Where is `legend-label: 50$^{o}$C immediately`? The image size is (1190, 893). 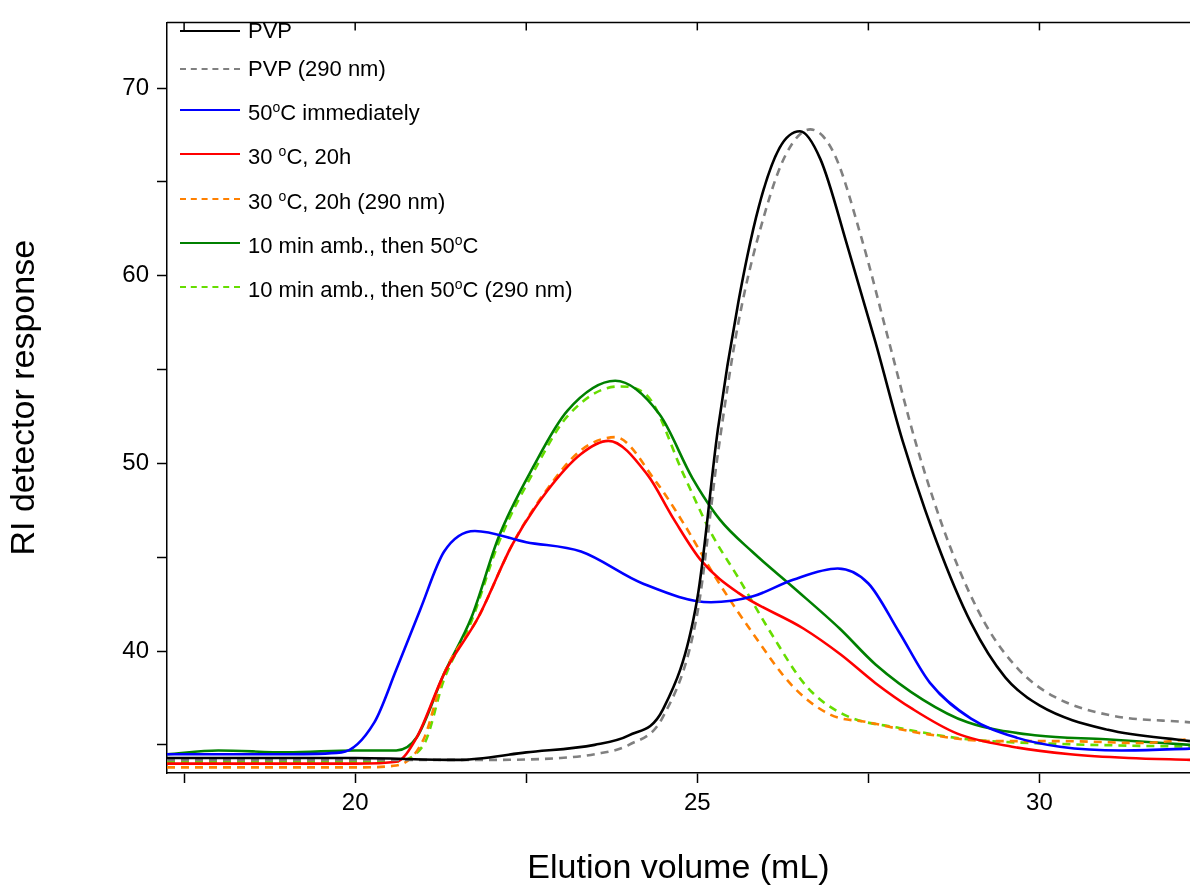 legend-label: 50$^{o}$C immediately is located at coordinates (334, 113).